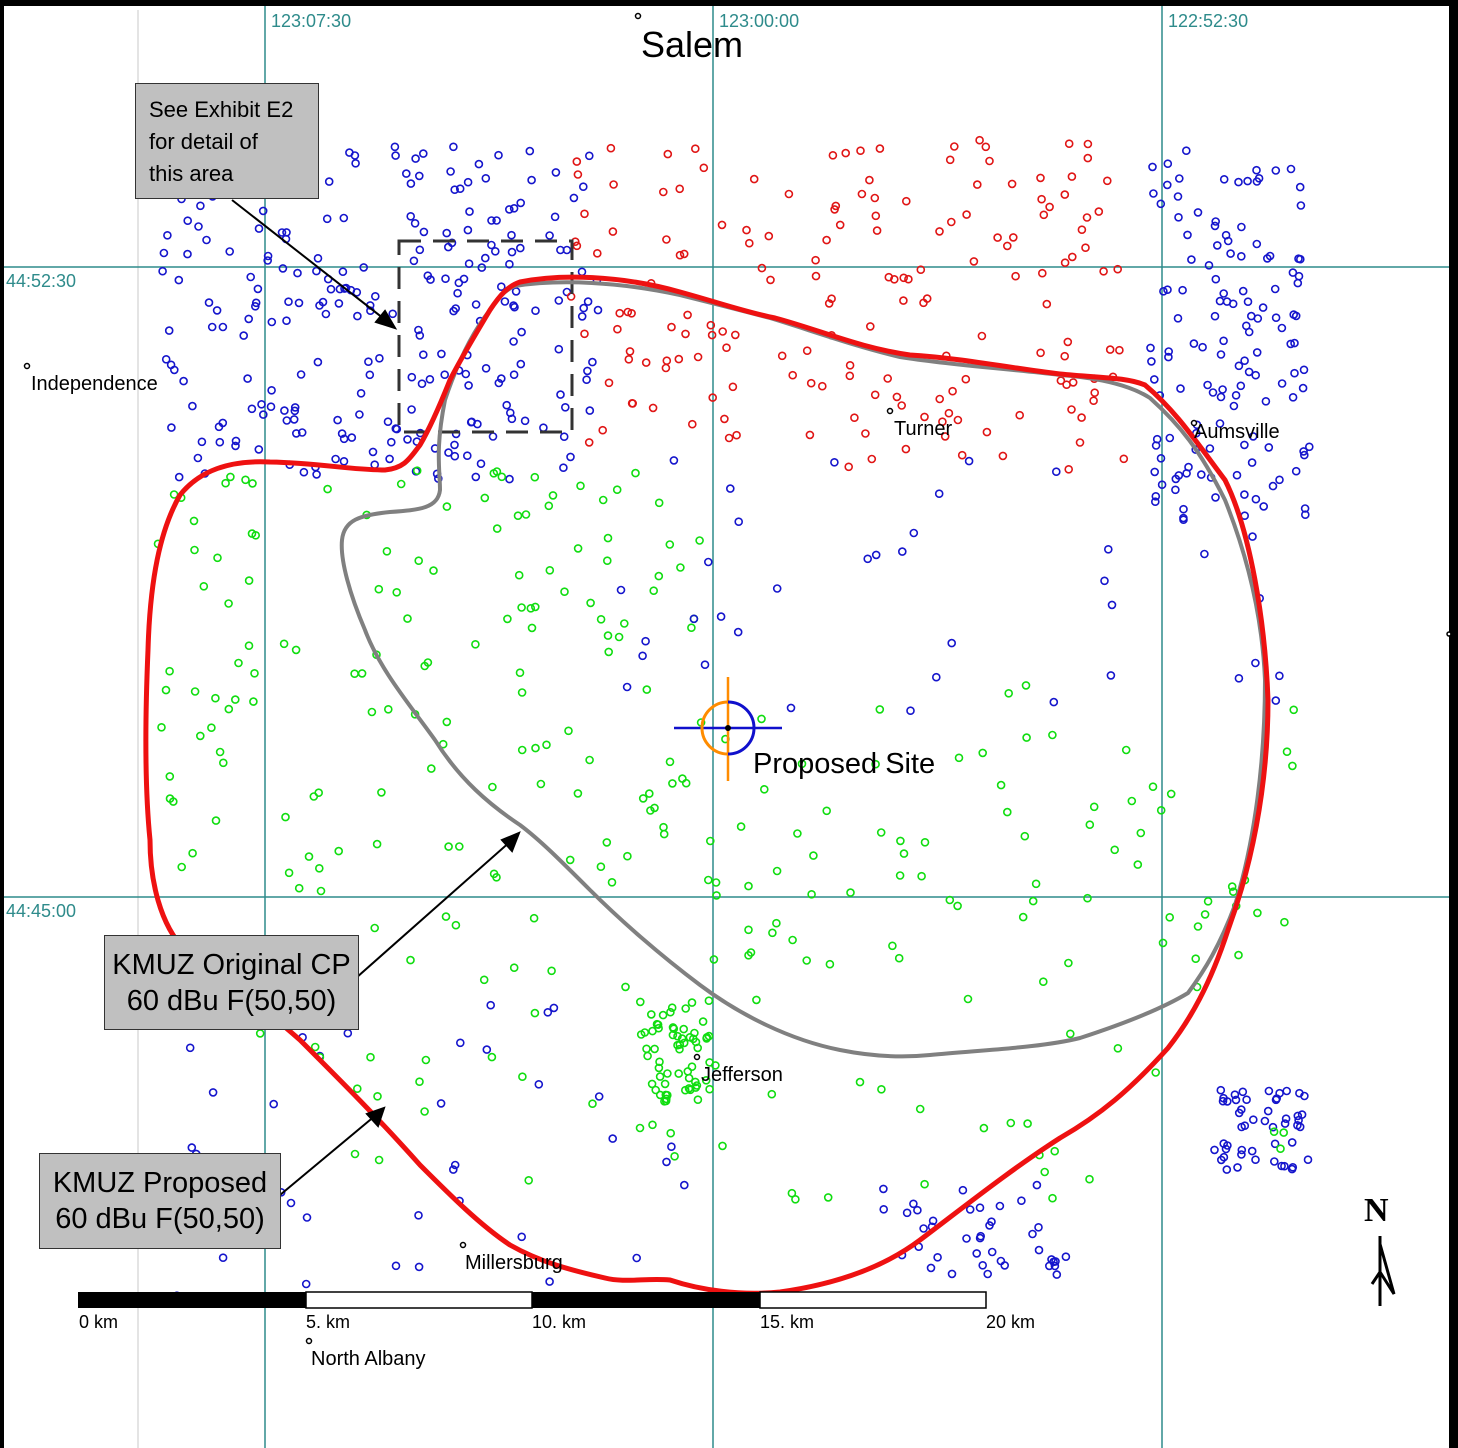  Describe the element at coordinates (485, 336) in the screenshot. I see `detail-area-box` at that location.